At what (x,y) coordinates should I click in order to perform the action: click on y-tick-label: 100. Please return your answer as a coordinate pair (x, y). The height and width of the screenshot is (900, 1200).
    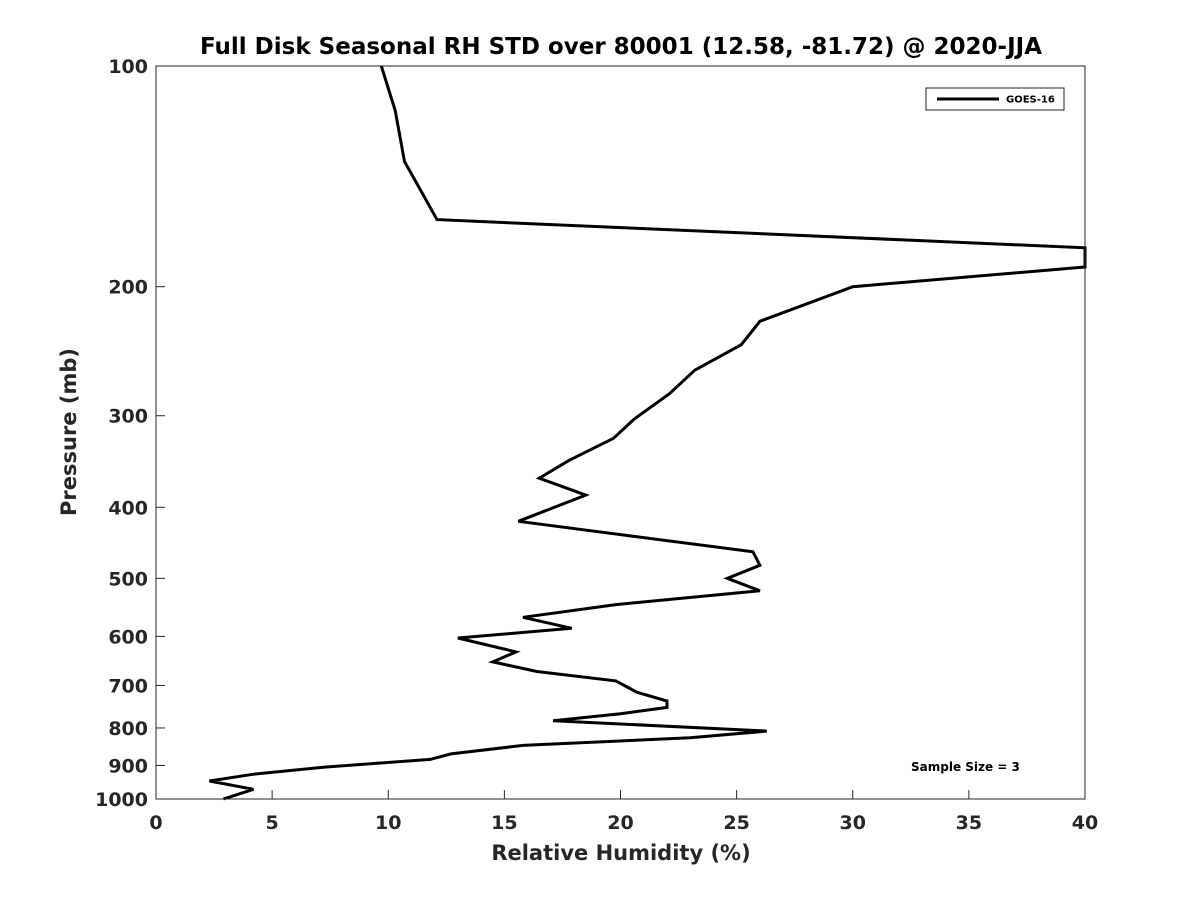
    Looking at the image, I should click on (128, 67).